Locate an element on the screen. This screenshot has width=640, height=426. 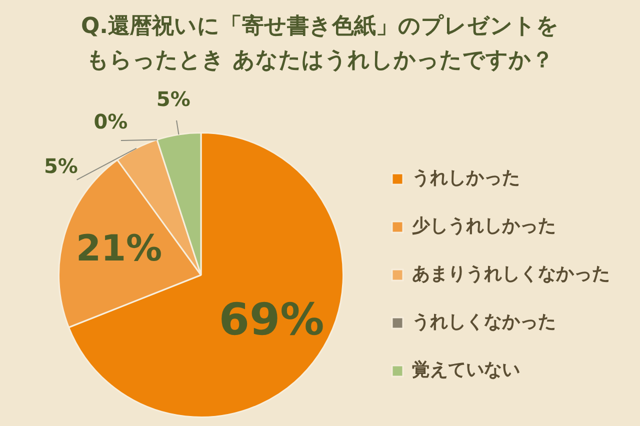
text: 0% is located at coordinates (111, 122).